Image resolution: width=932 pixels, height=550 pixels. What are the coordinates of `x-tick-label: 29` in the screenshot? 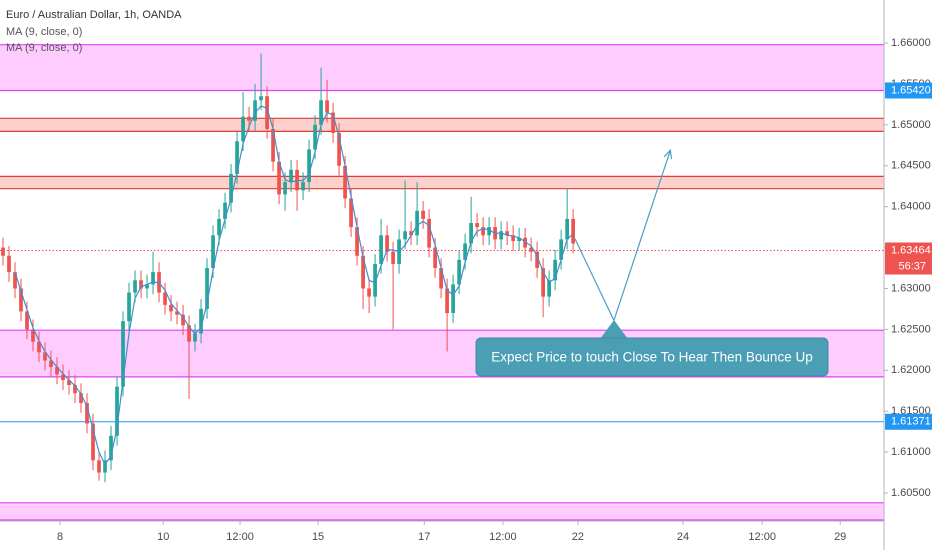 It's located at (840, 537).